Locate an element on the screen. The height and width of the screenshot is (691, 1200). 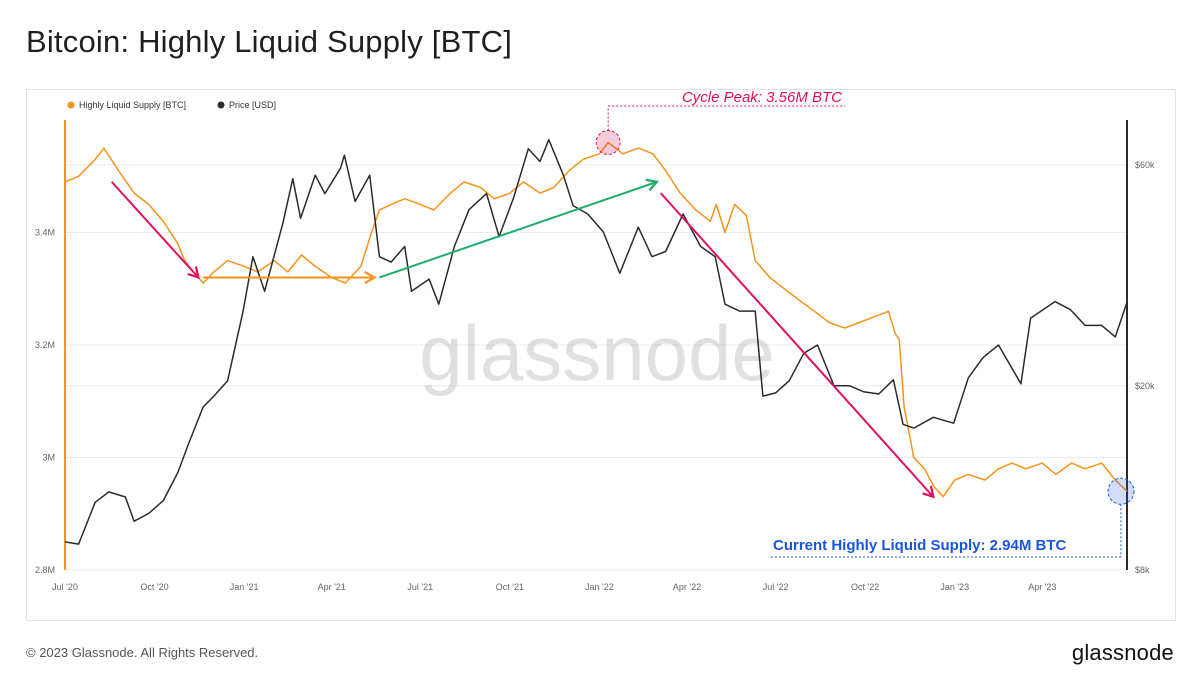
x-tick-label: Apr '22 is located at coordinates (687, 587).